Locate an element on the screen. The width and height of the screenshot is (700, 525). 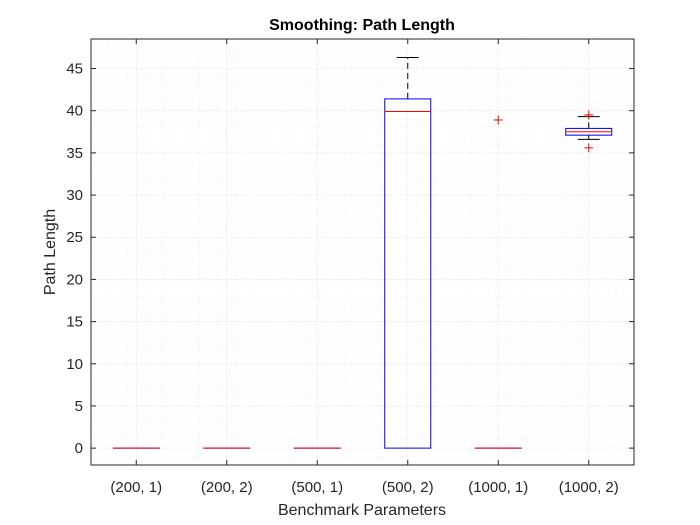
y-tick-label: 25 is located at coordinates (74, 237).